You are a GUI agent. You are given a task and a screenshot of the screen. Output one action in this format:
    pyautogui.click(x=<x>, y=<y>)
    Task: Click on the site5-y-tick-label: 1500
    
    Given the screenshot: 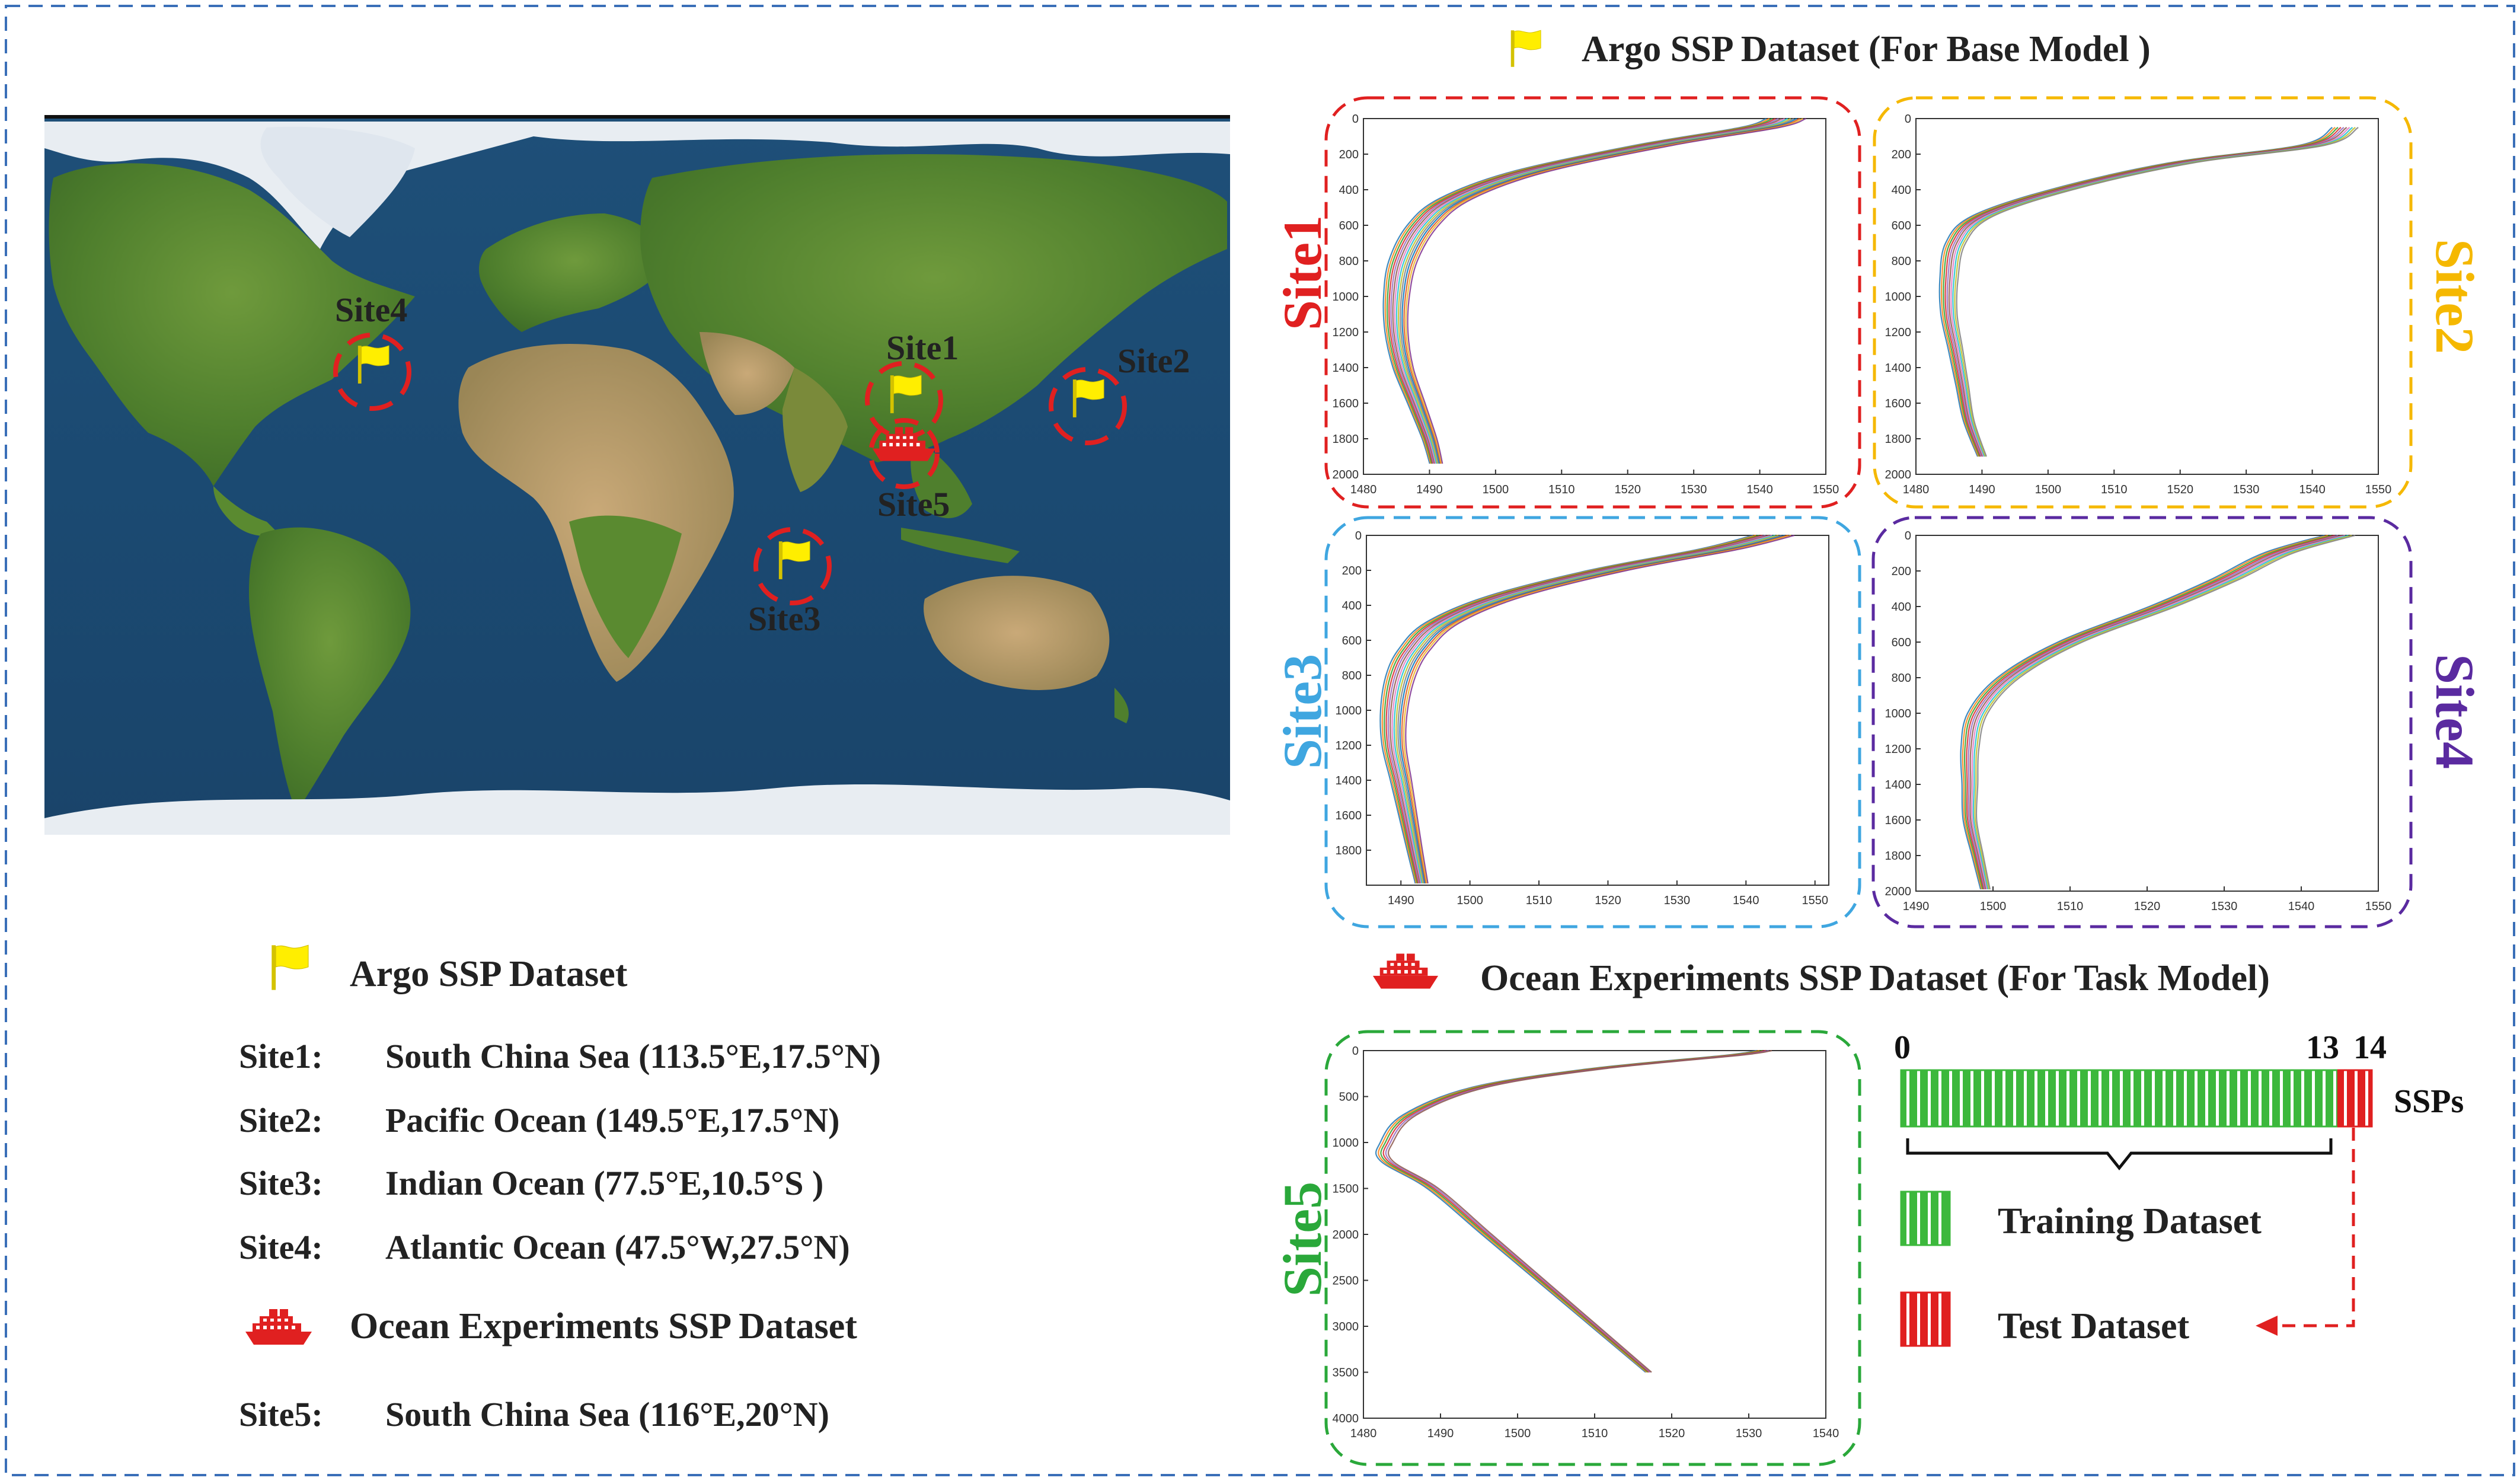 What is the action you would take?
    pyautogui.click(x=1346, y=1189)
    